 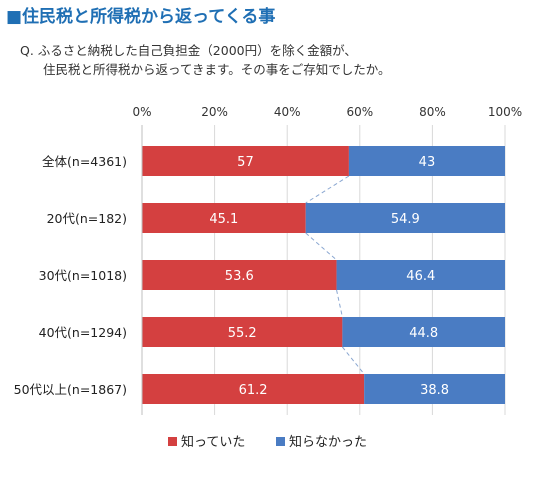 I want to click on data-label: 54.9, so click(x=405, y=219).